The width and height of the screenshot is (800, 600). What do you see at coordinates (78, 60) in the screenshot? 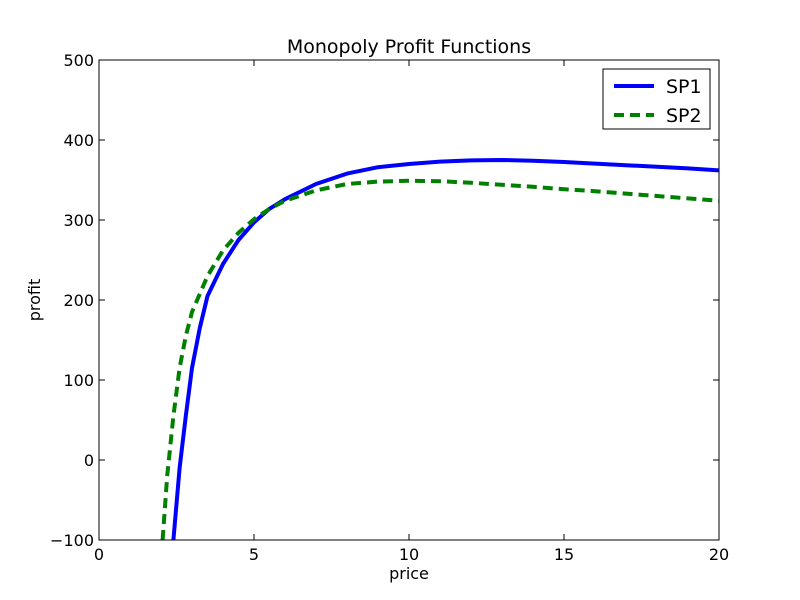
I see `y-tick-label: 500` at bounding box center [78, 60].